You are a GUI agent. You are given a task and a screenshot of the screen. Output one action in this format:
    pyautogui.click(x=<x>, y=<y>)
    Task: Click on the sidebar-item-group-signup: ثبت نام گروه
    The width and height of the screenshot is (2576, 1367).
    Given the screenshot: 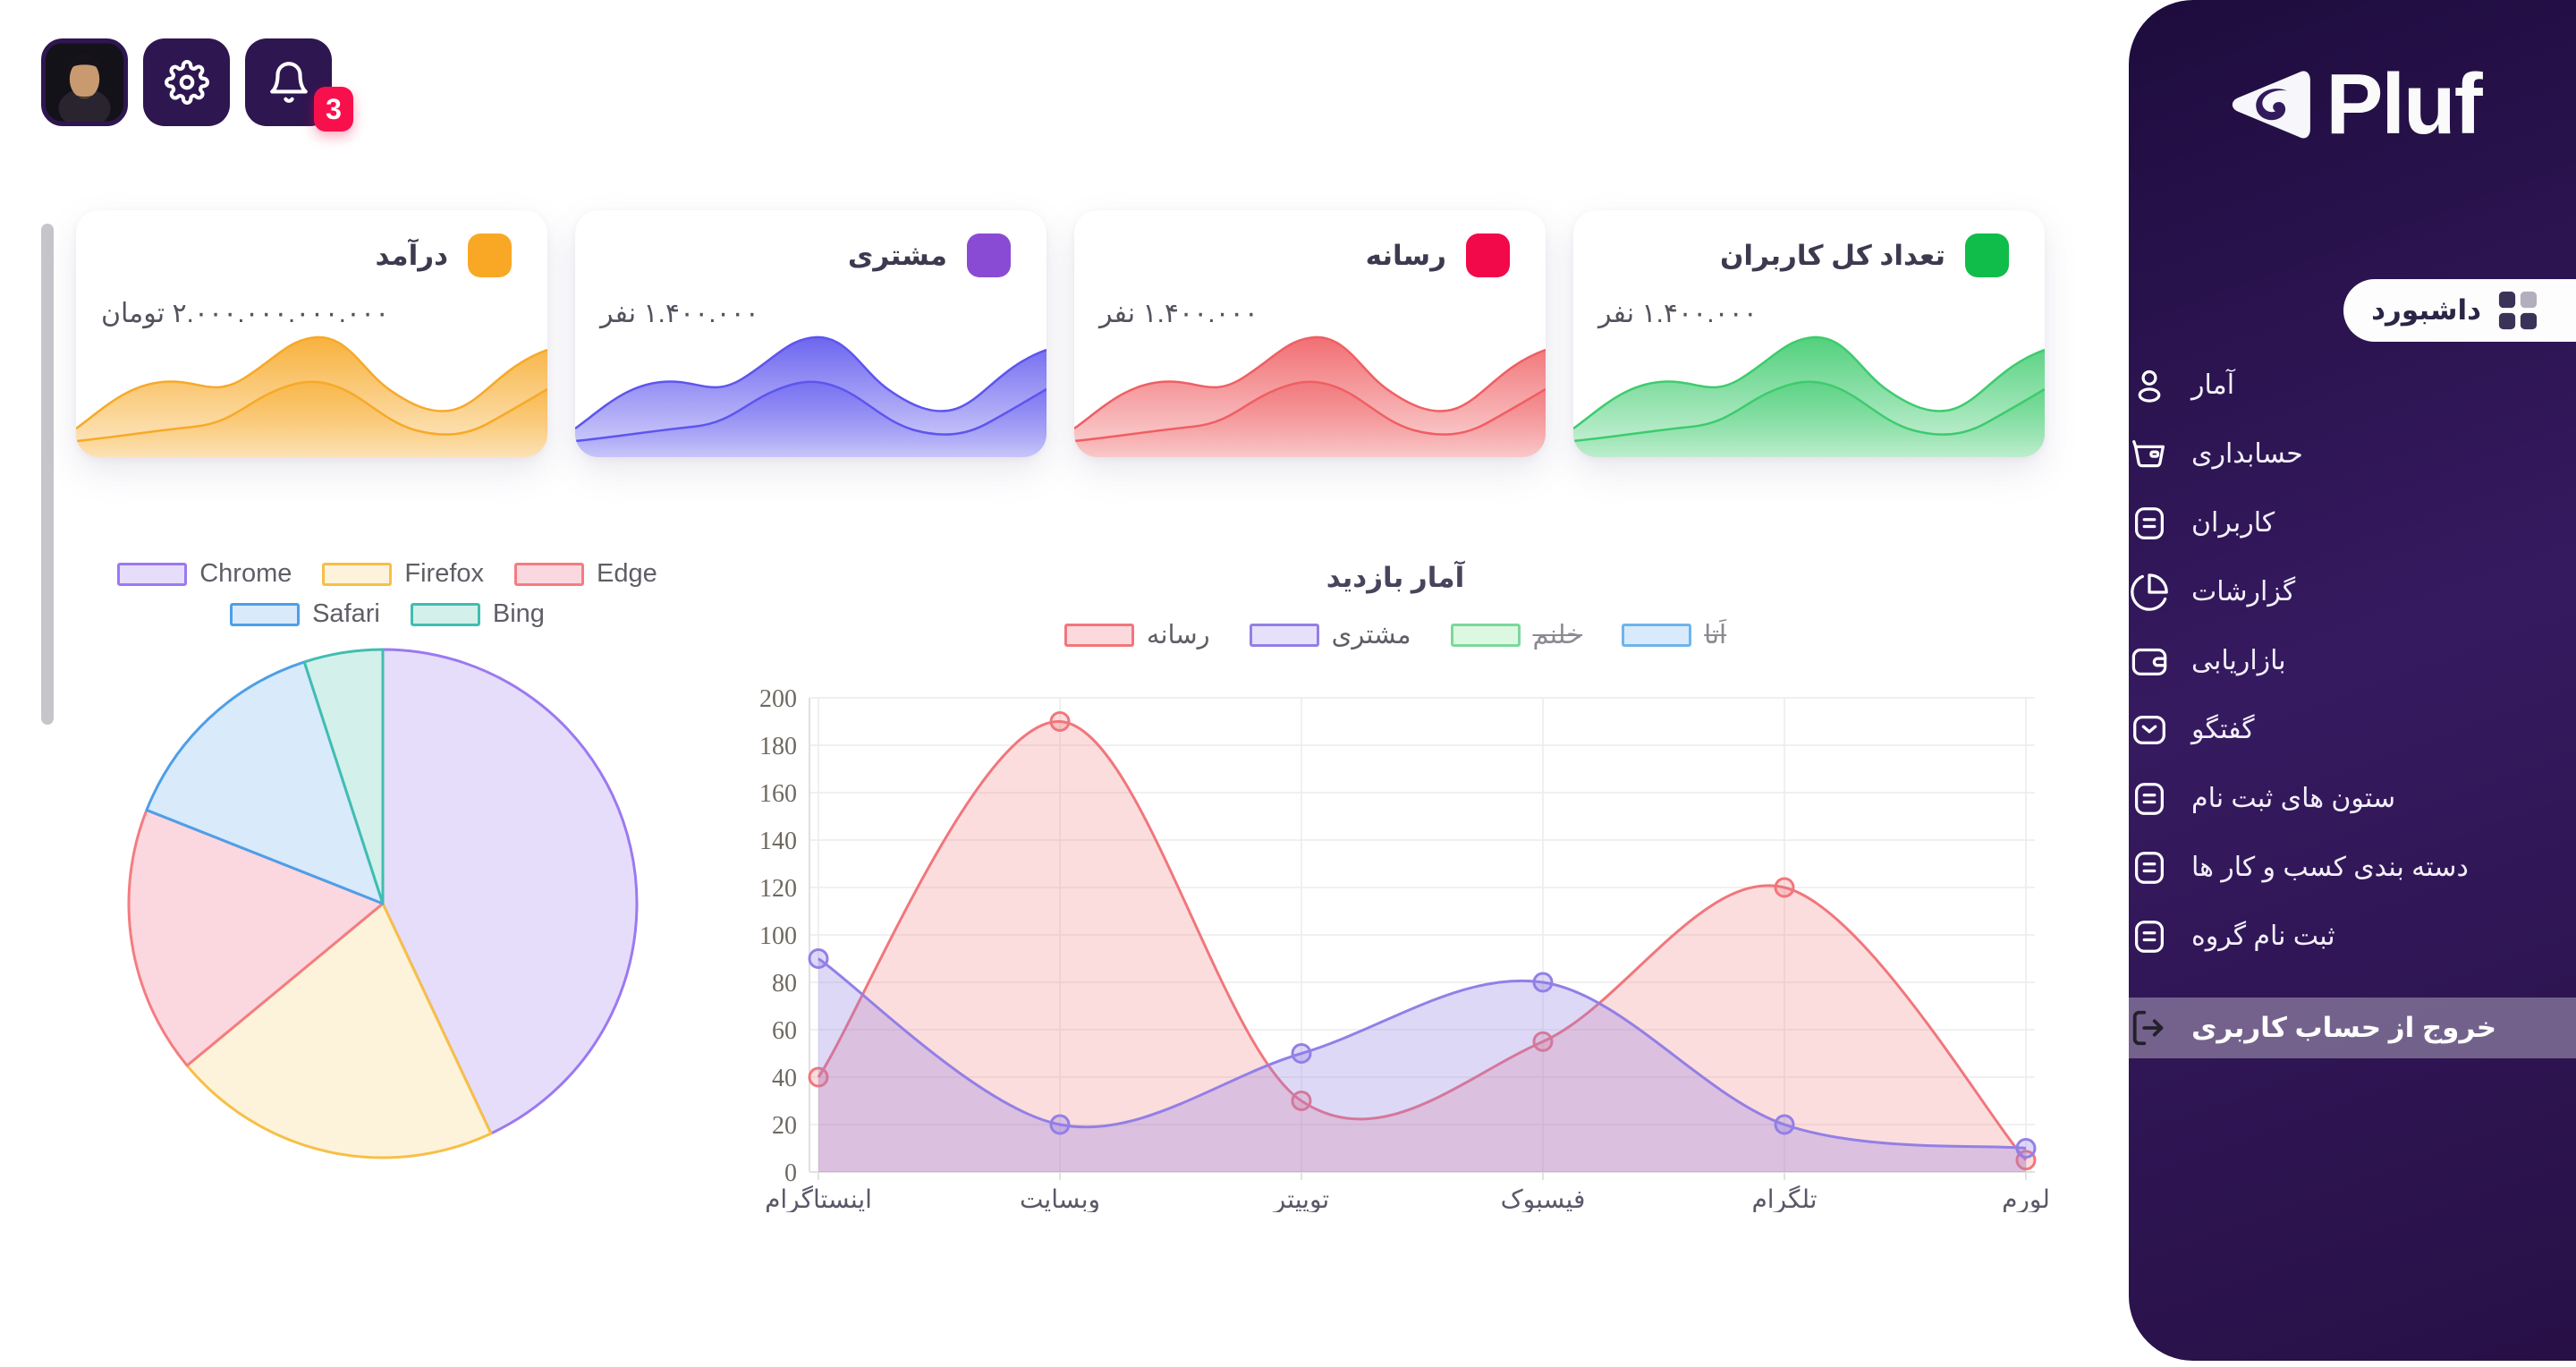 What is the action you would take?
    pyautogui.click(x=2352, y=936)
    